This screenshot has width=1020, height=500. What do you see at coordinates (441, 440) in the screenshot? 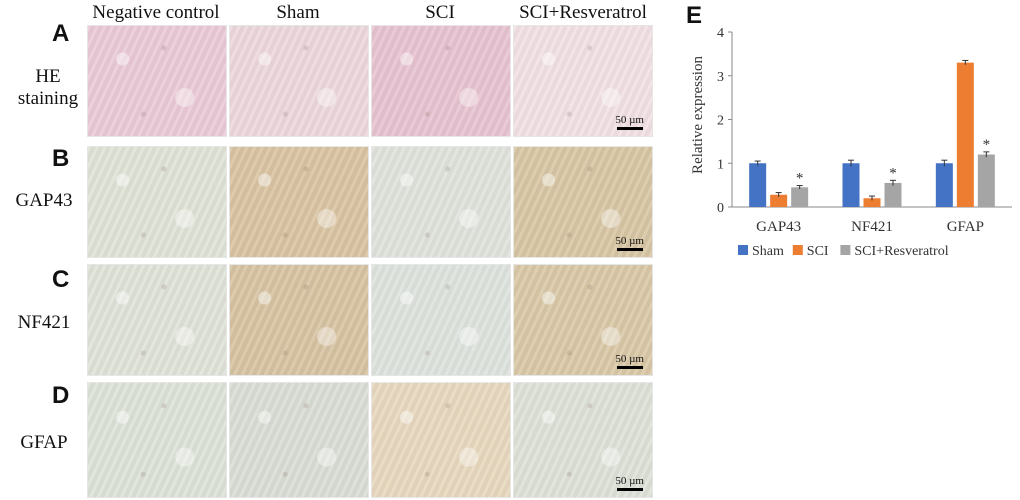
I see `micrograph-gfap-sci` at bounding box center [441, 440].